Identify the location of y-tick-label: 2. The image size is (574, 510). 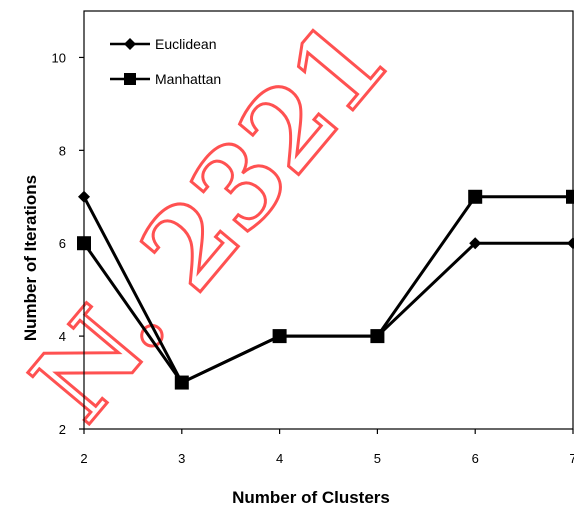
(62, 429).